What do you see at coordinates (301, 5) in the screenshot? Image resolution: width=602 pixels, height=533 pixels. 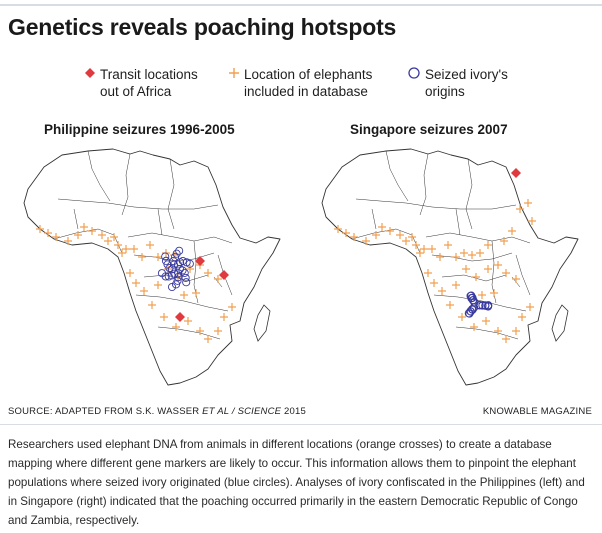 I see `top-rule` at bounding box center [301, 5].